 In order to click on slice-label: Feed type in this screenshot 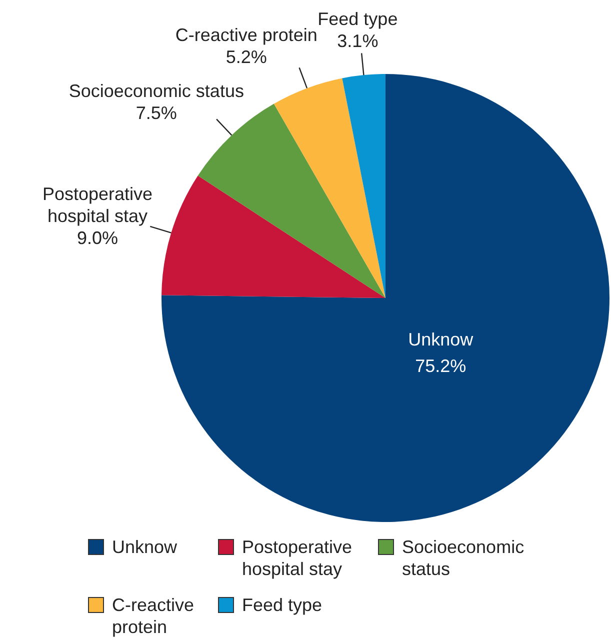, I will do `click(358, 19)`.